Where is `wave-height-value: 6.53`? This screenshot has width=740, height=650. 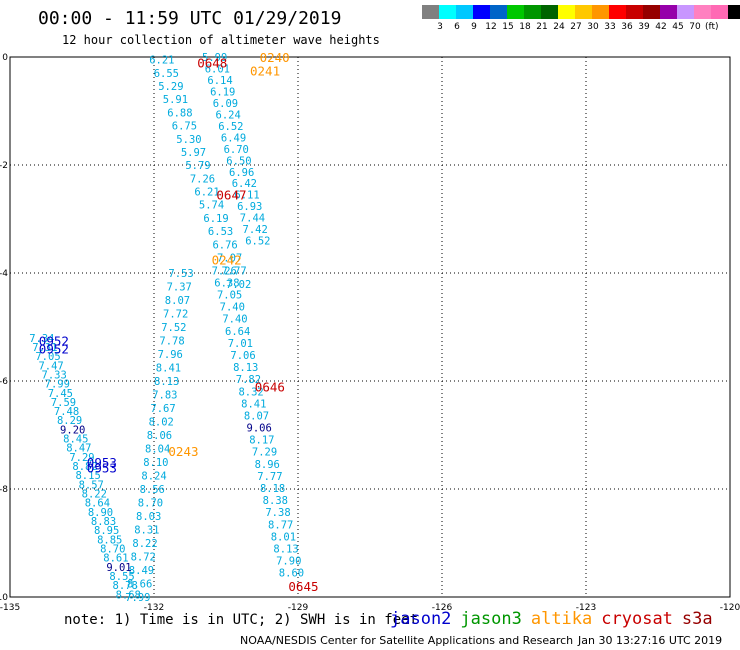
wave-height-value: 6.53 is located at coordinates (220, 232).